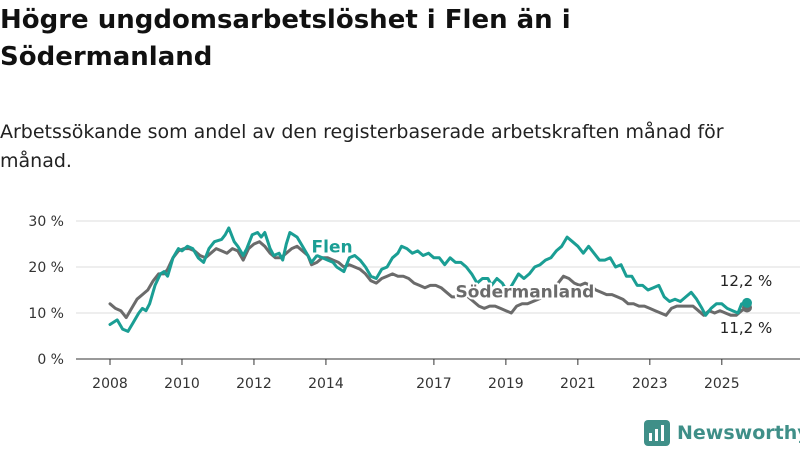 The height and width of the screenshot is (450, 800). Describe the element at coordinates (182, 384) in the screenshot. I see `x-tick-label: 2010` at that location.